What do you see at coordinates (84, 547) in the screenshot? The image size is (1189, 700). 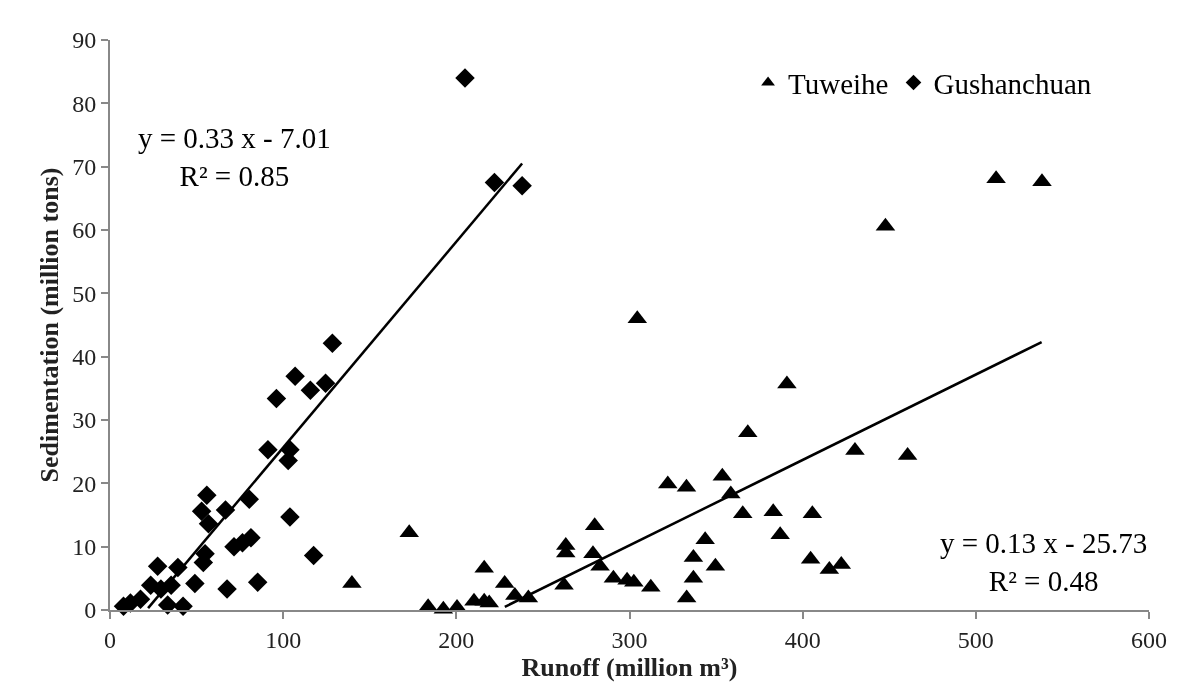 I see `y-tick-label: 10` at bounding box center [84, 547].